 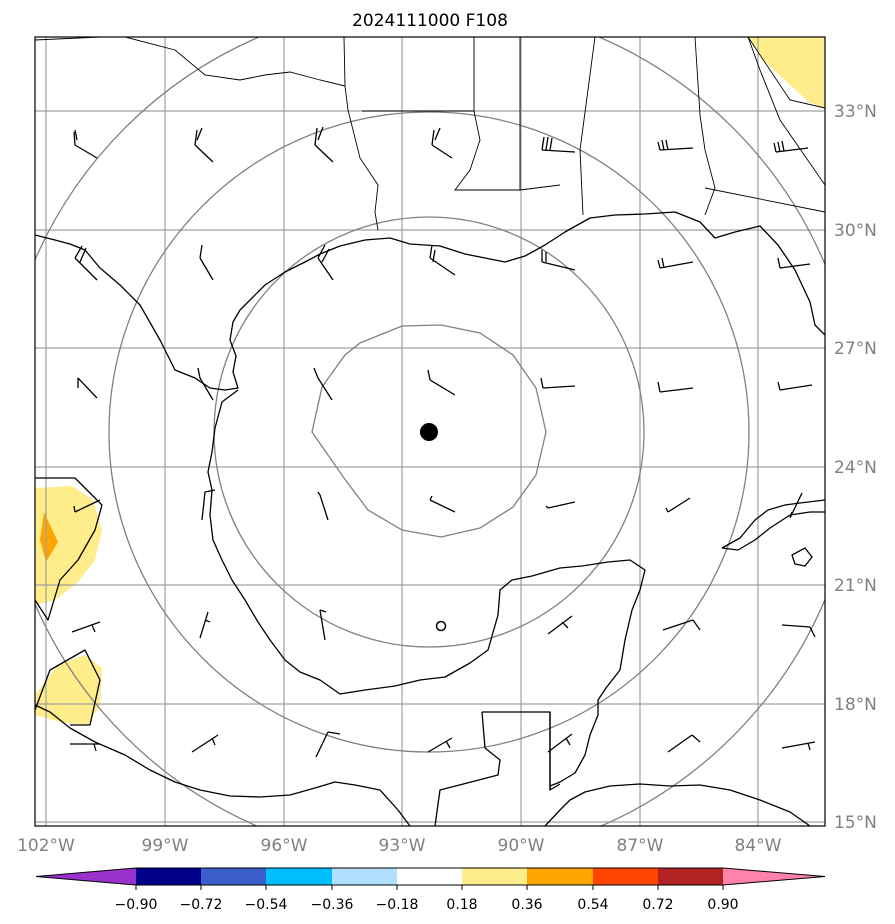 What do you see at coordinates (46, 846) in the screenshot?
I see `lon-tick-label: 102°W` at bounding box center [46, 846].